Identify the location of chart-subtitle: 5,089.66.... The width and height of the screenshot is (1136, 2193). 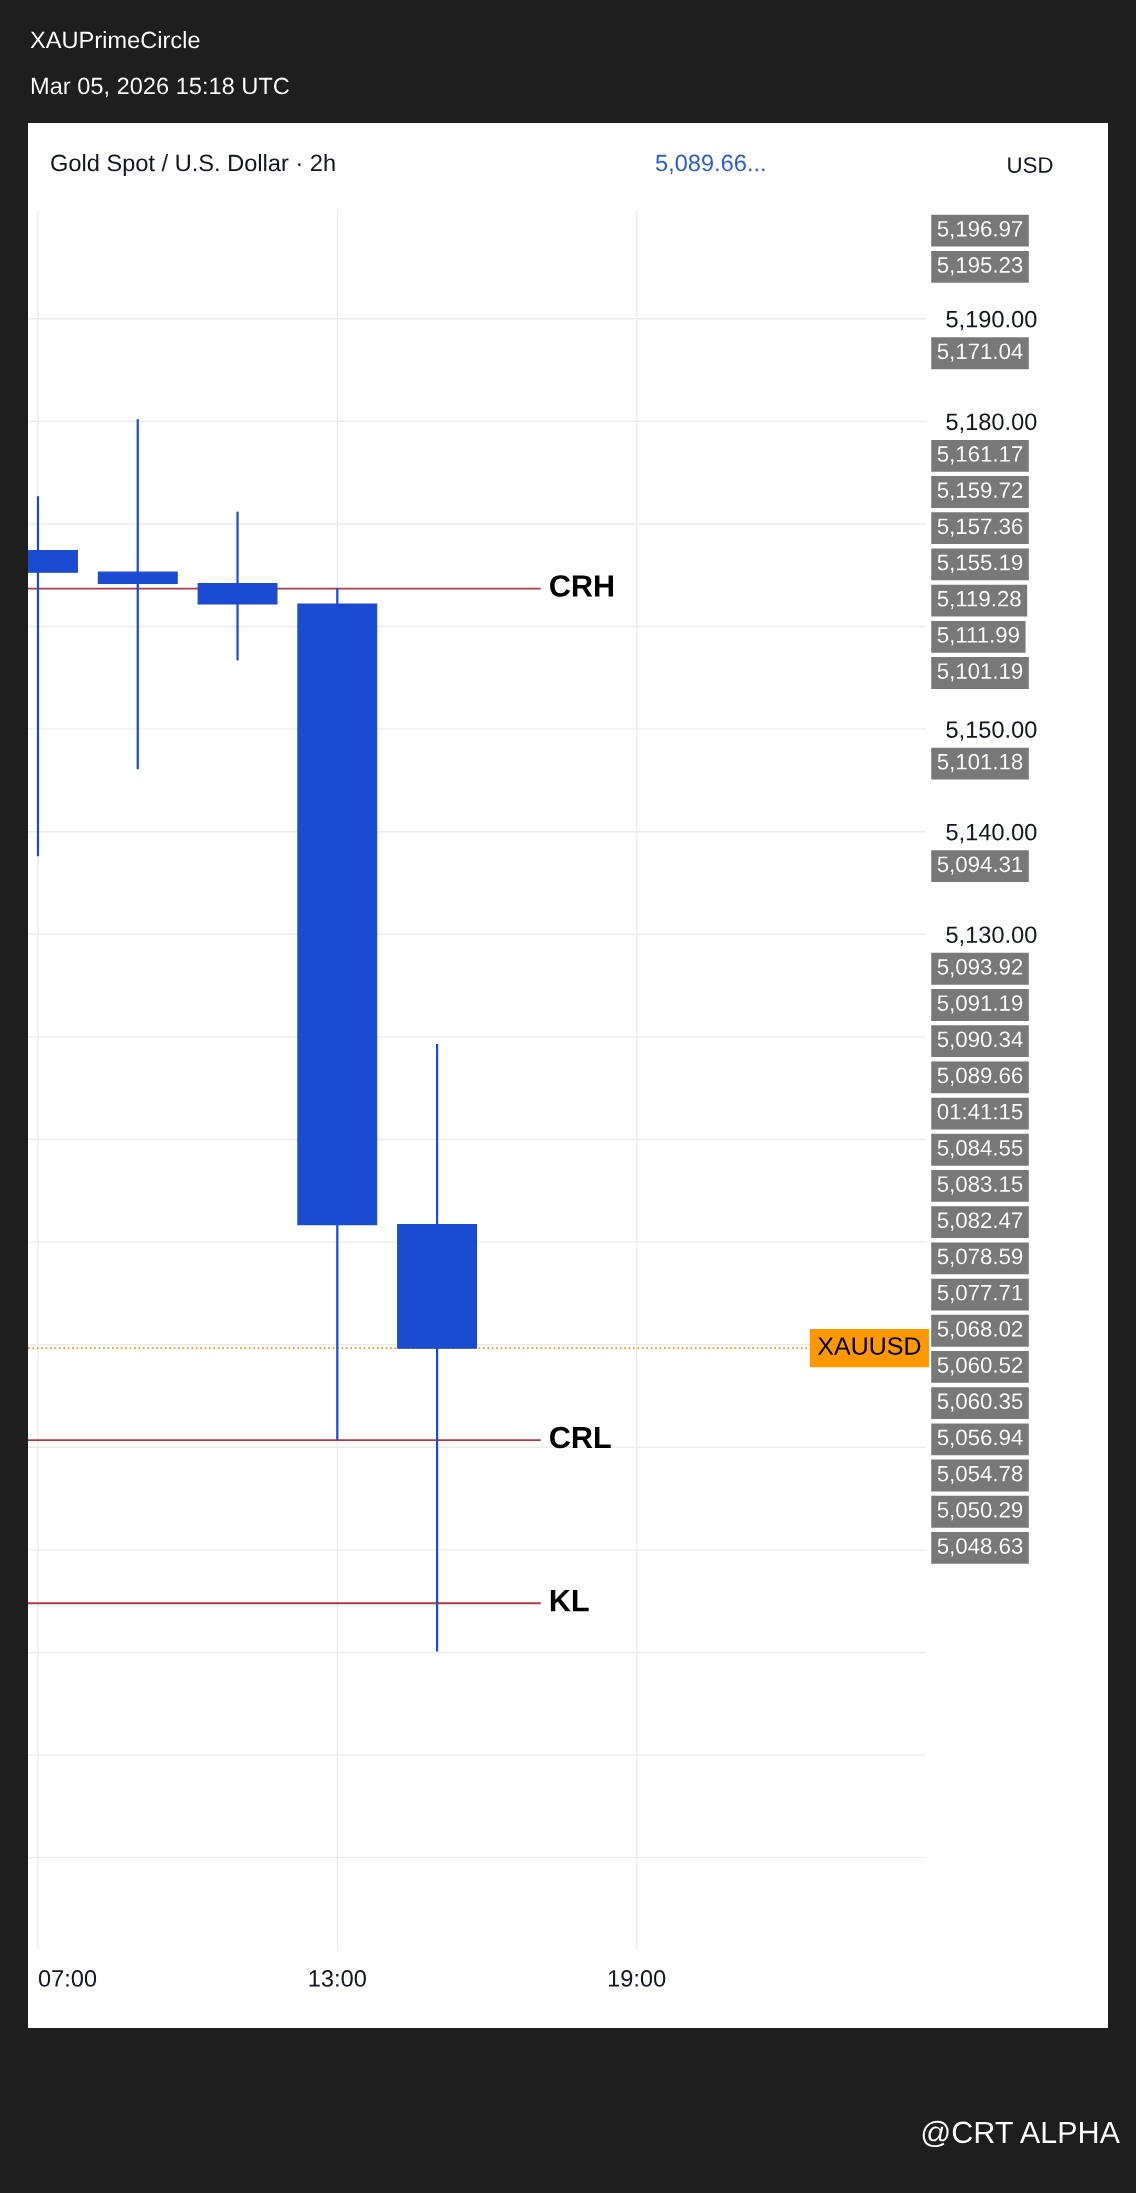
(710, 164).